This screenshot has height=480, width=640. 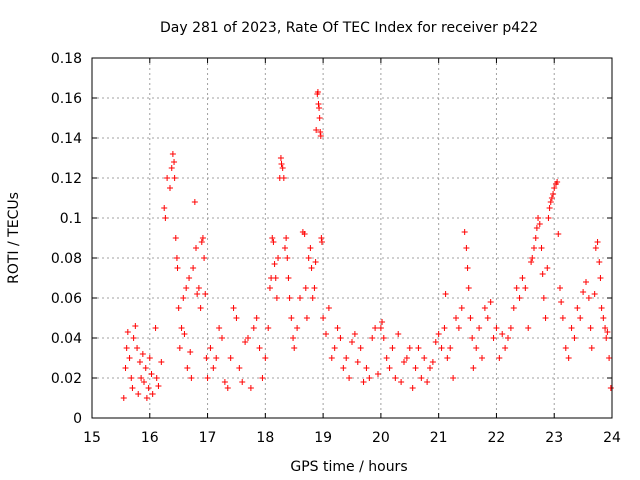 I want to click on x-tick-label: 17, so click(x=208, y=438).